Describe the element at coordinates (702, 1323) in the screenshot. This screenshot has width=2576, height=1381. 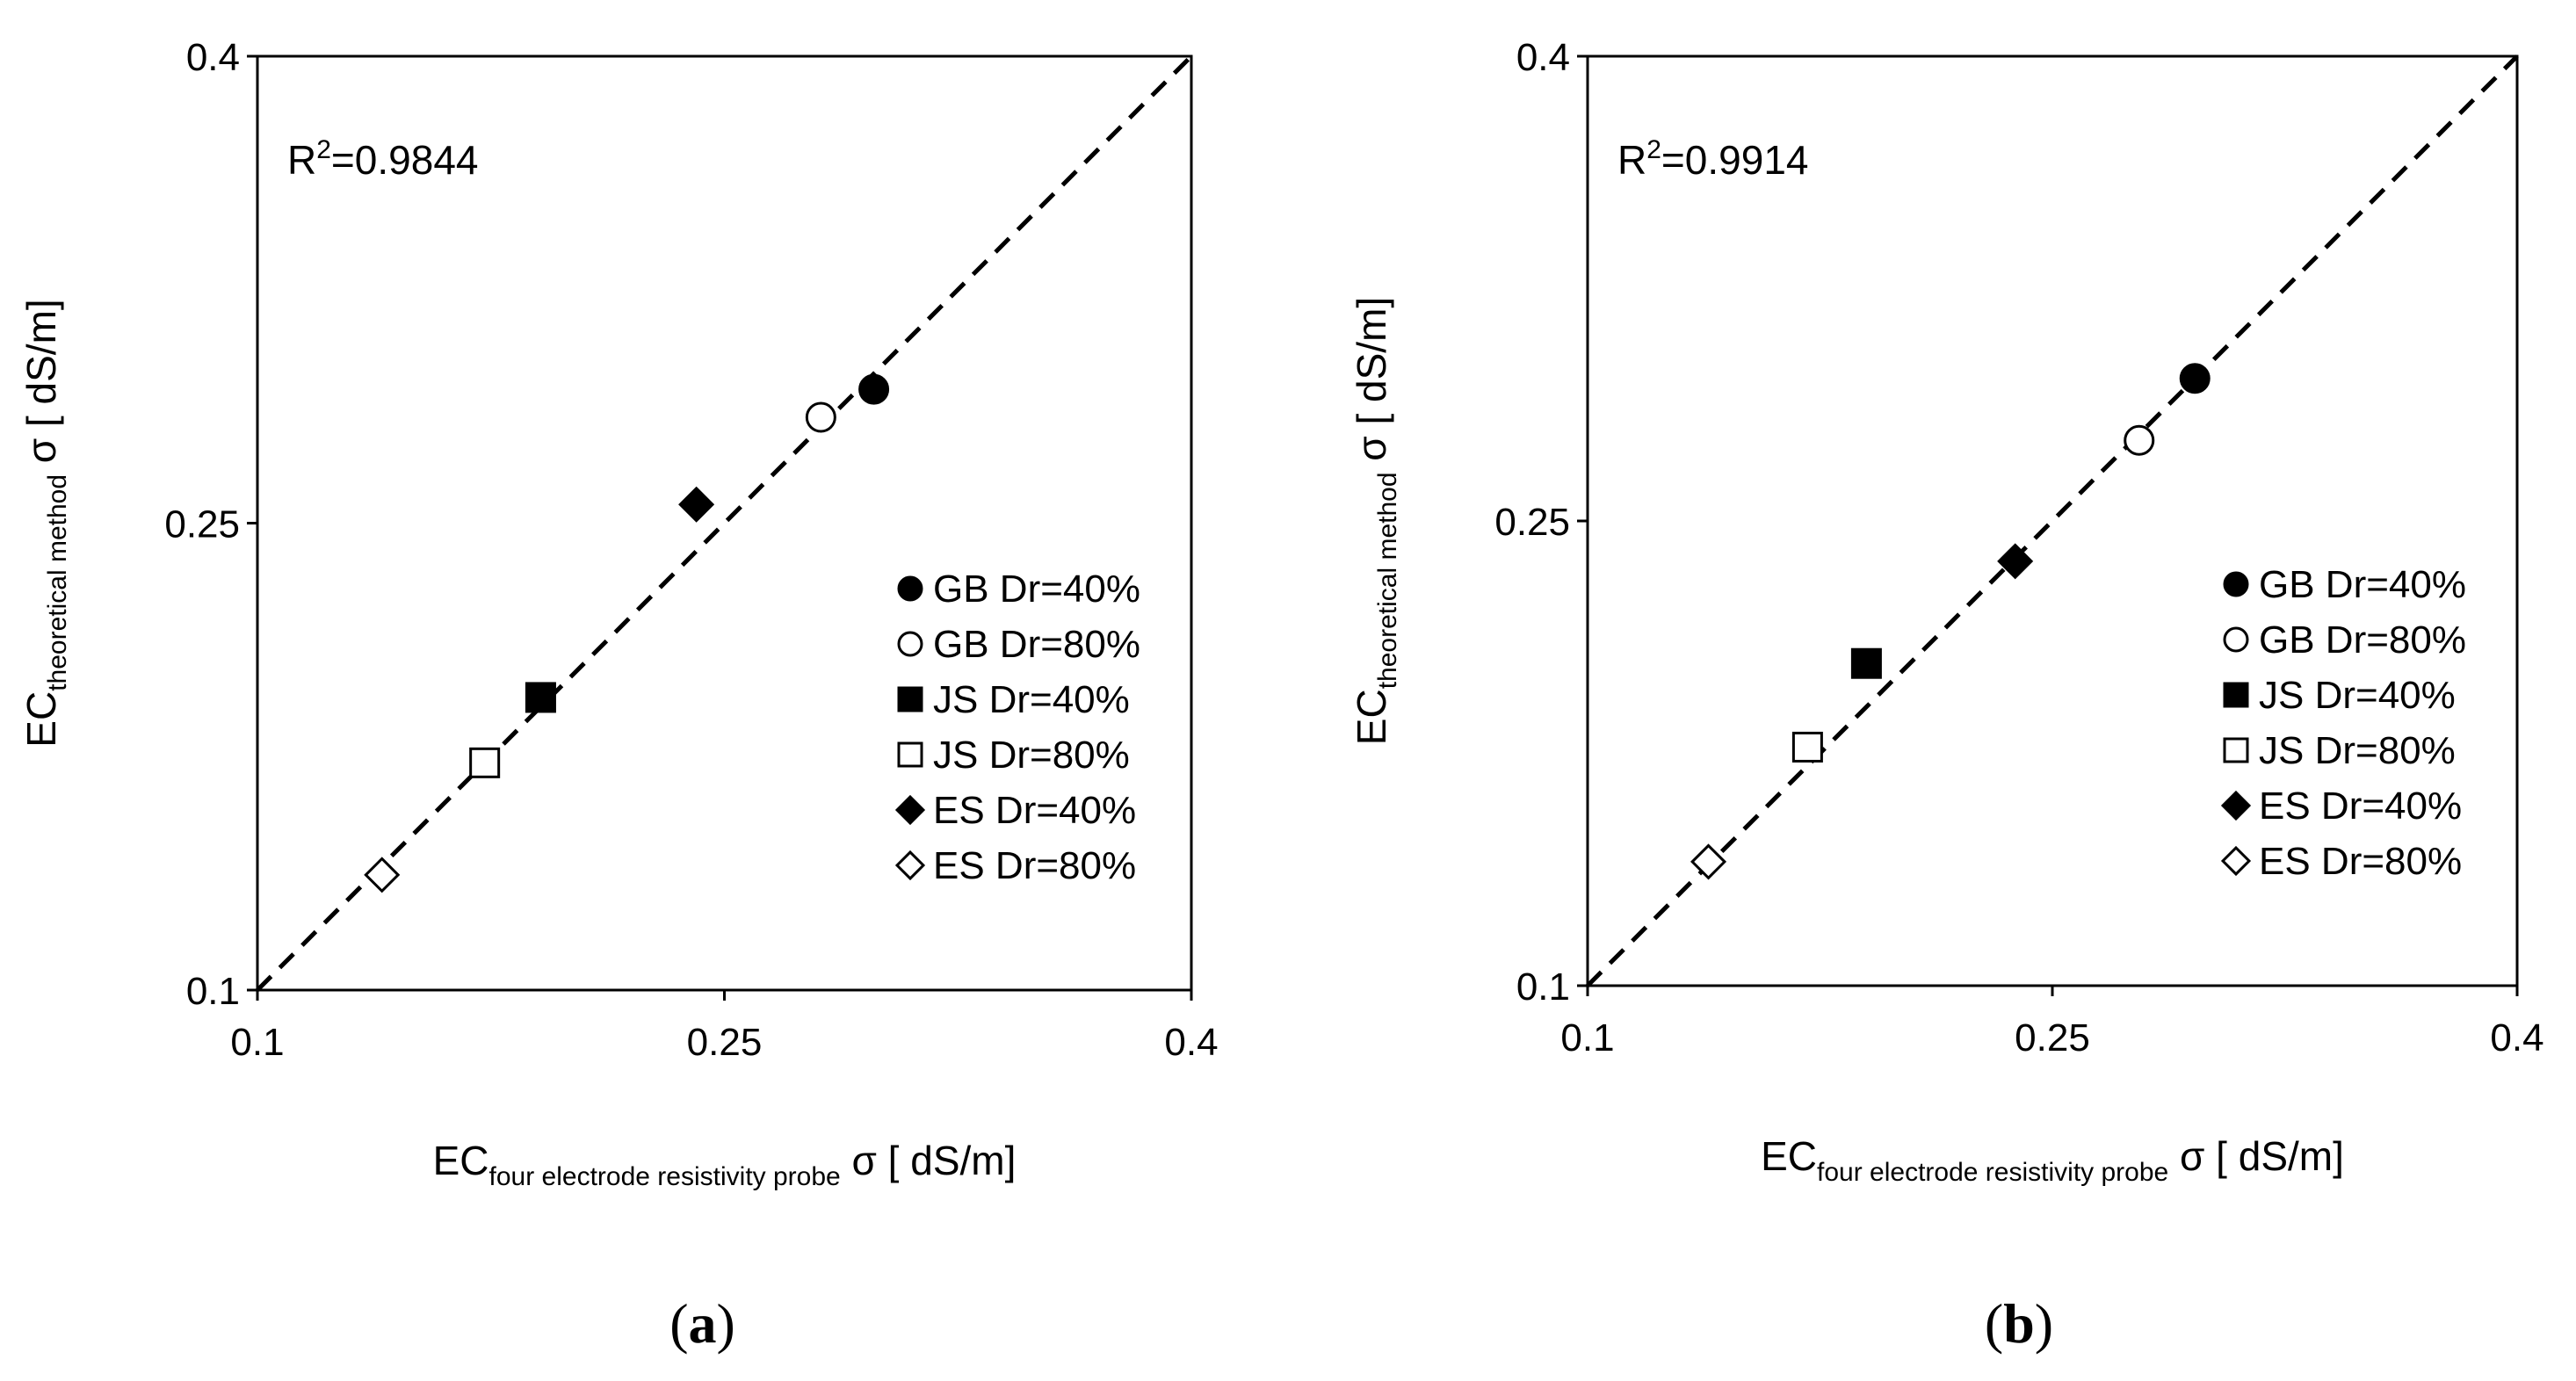
I see `panel-label: (a)` at that location.